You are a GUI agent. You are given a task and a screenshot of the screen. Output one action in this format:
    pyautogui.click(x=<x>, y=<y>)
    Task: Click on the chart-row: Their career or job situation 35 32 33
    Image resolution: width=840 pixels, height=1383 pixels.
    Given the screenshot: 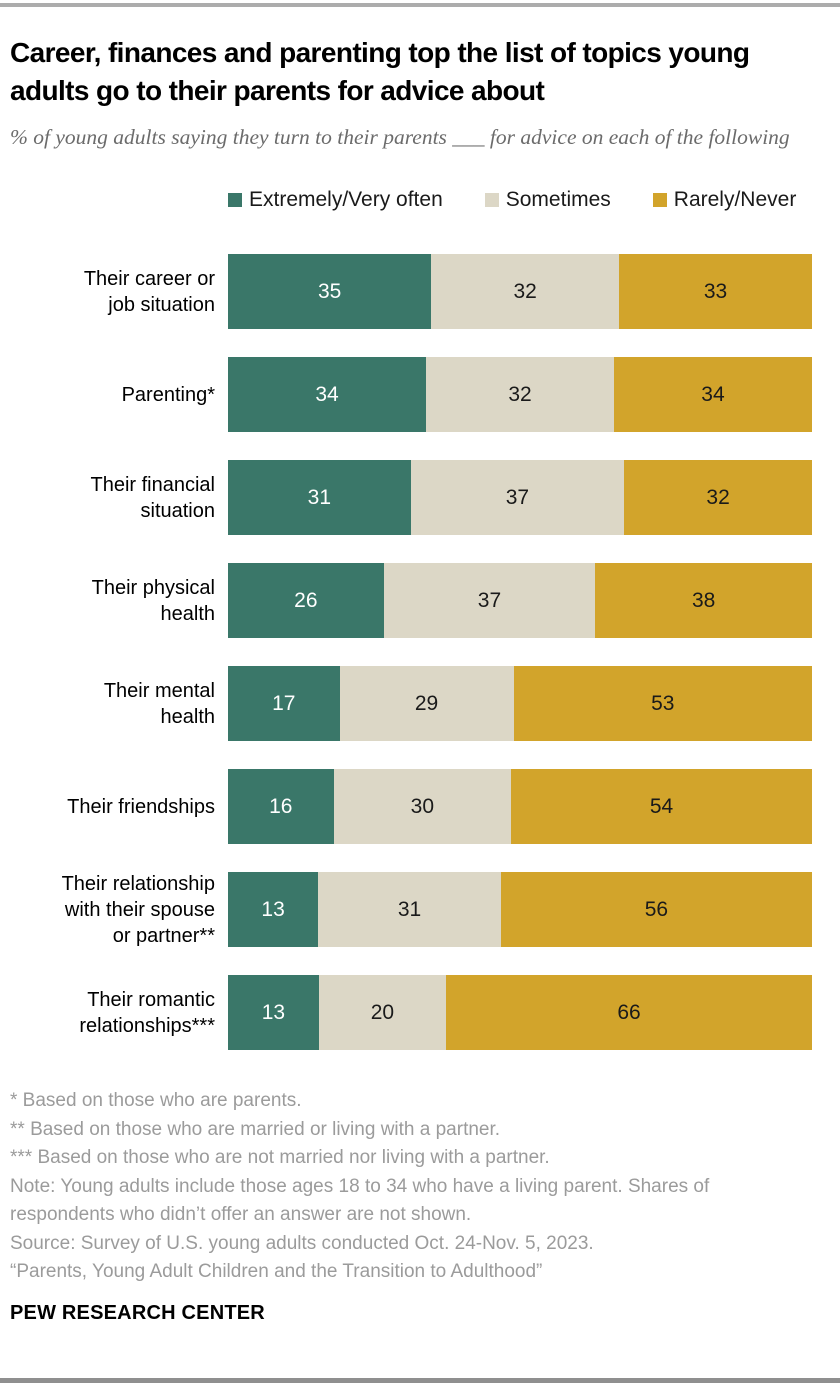 What is the action you would take?
    pyautogui.click(x=420, y=291)
    